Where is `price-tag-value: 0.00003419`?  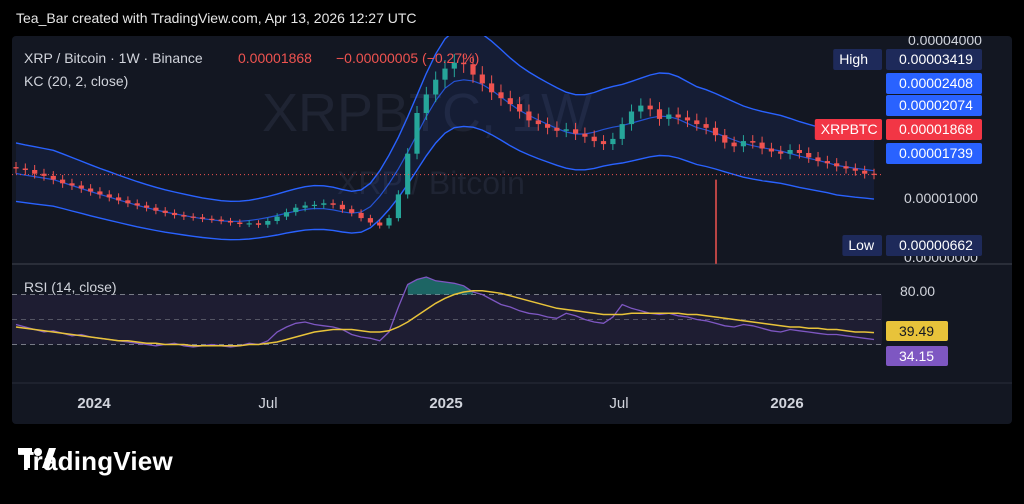
price-tag-value: 0.00003419 is located at coordinates (936, 59).